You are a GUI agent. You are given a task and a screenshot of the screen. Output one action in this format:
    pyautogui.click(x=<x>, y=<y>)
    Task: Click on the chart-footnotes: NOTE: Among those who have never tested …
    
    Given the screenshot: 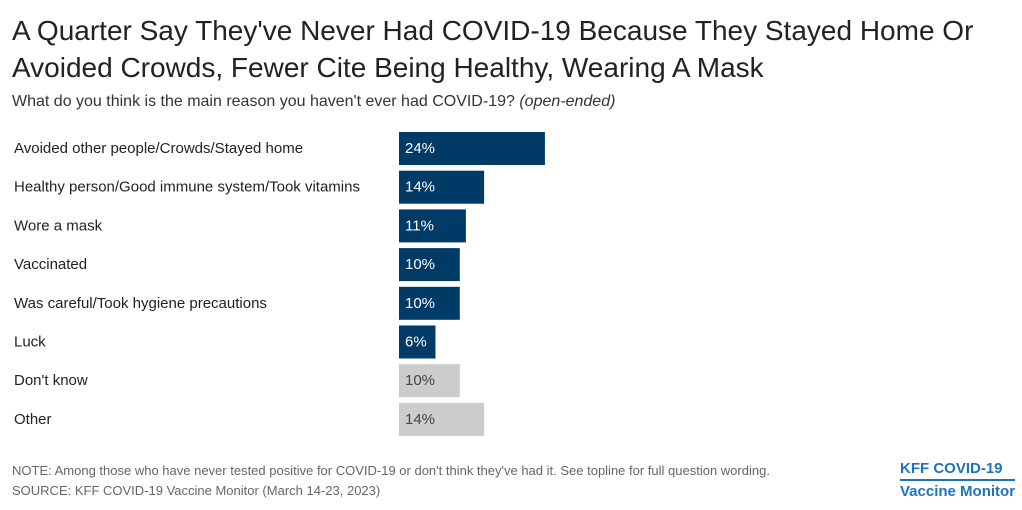 What is the action you would take?
    pyautogui.click(x=391, y=481)
    